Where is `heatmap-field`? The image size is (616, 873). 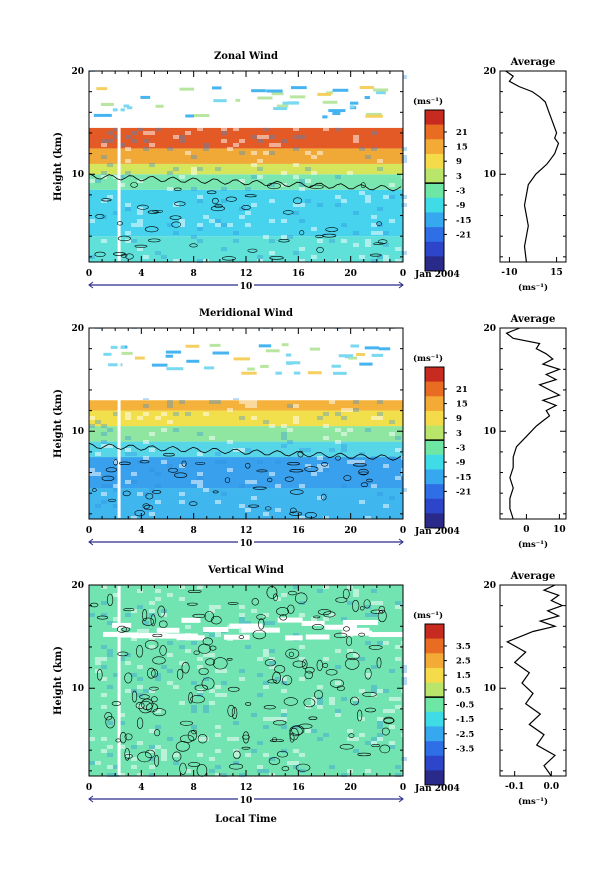 heatmap-field is located at coordinates (248, 681).